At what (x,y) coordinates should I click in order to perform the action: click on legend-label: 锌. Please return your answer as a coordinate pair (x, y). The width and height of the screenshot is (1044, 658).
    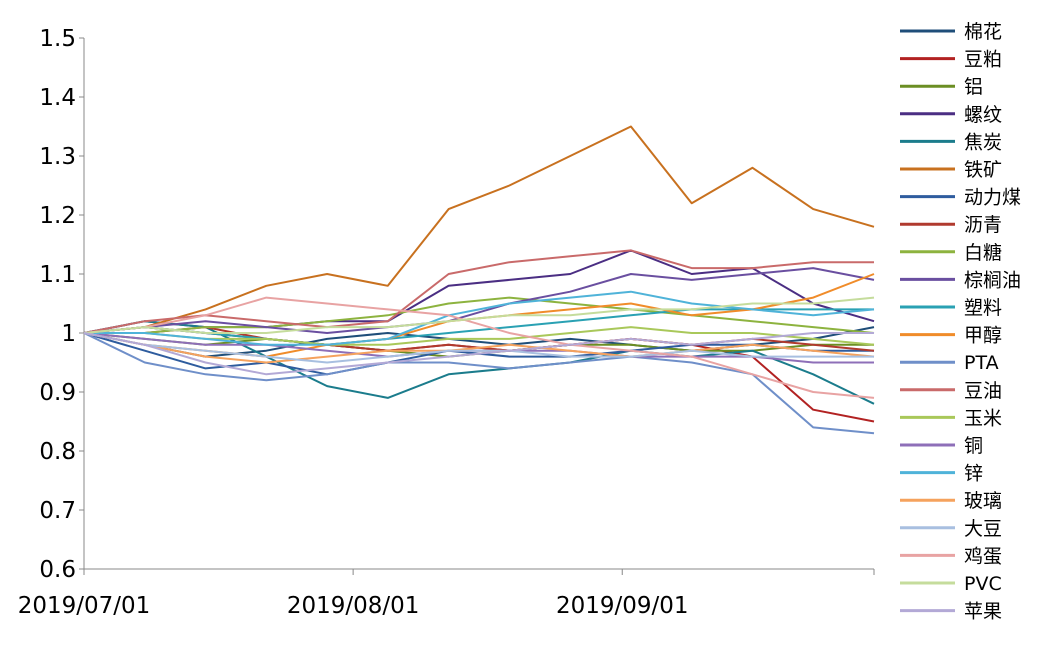
    Looking at the image, I should click on (973, 474).